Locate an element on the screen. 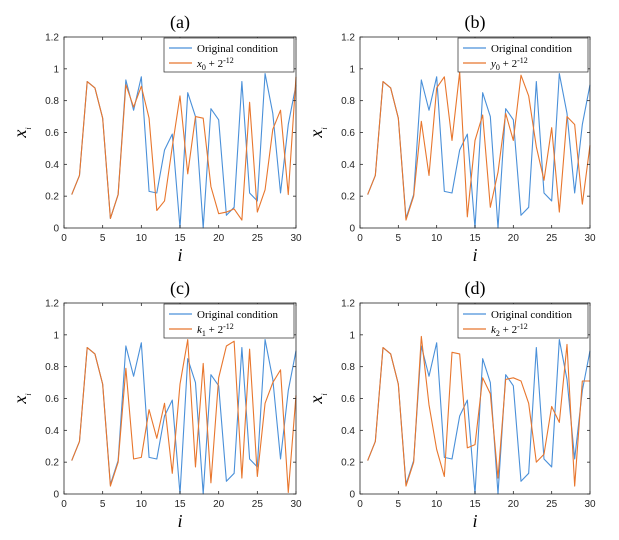  panel-label: (c) is located at coordinates (180, 288).